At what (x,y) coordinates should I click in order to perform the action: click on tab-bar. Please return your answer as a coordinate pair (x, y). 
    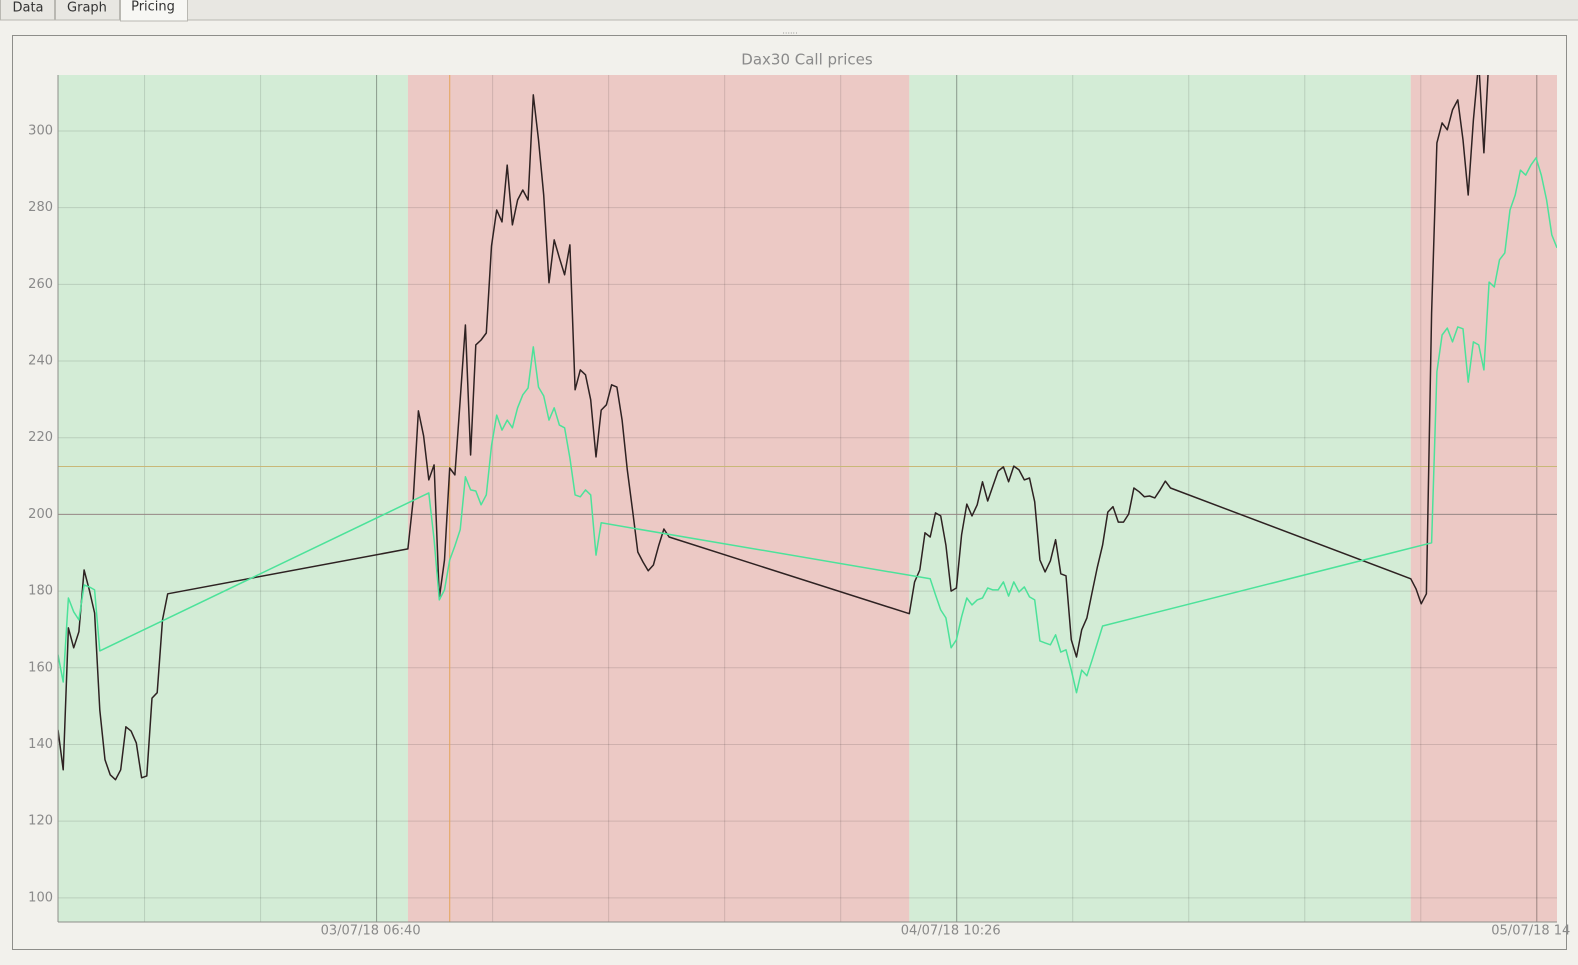
    Looking at the image, I should click on (789, 10).